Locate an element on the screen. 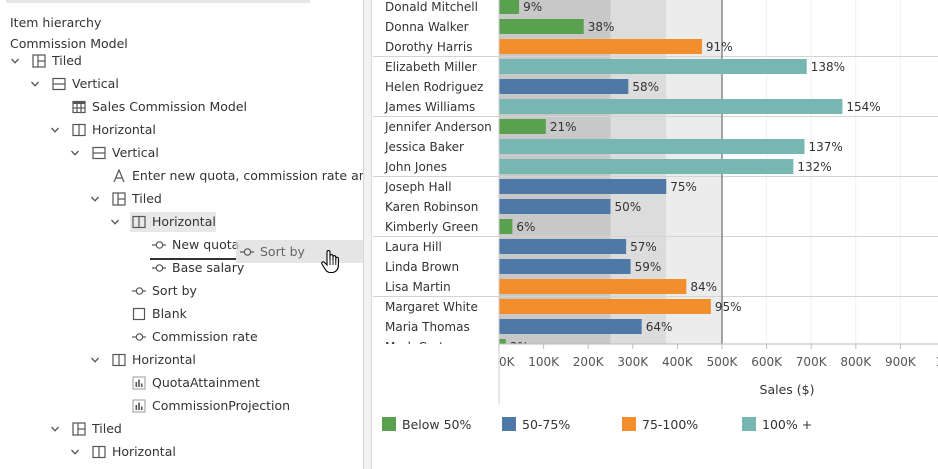  x-tick-label: 700K is located at coordinates (812, 362).